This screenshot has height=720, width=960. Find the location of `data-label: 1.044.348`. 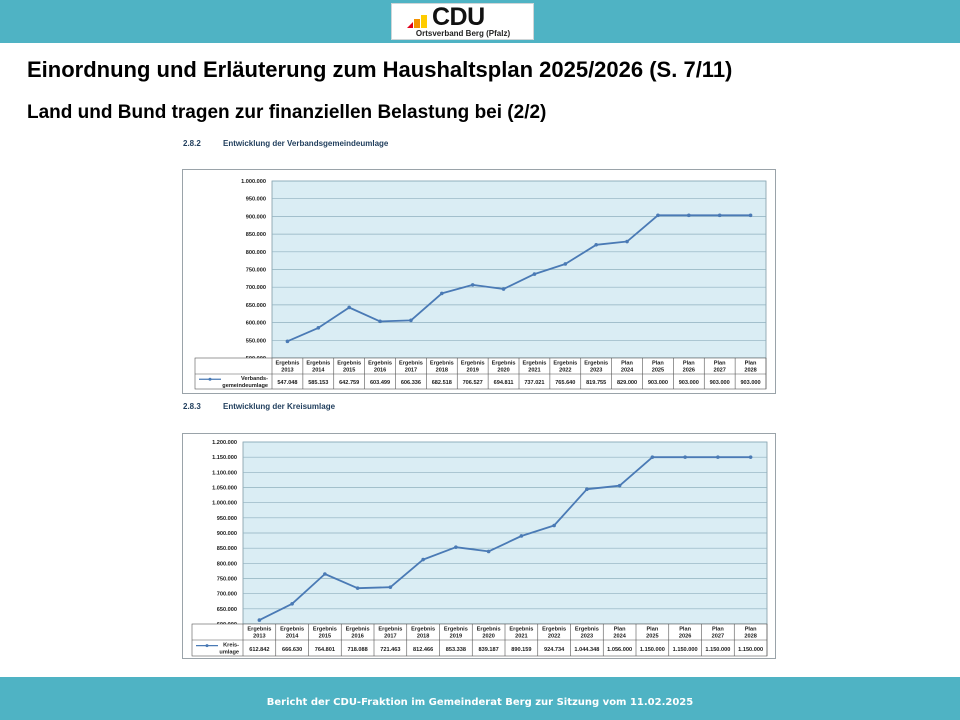

data-label: 1.044.348 is located at coordinates (586, 650).